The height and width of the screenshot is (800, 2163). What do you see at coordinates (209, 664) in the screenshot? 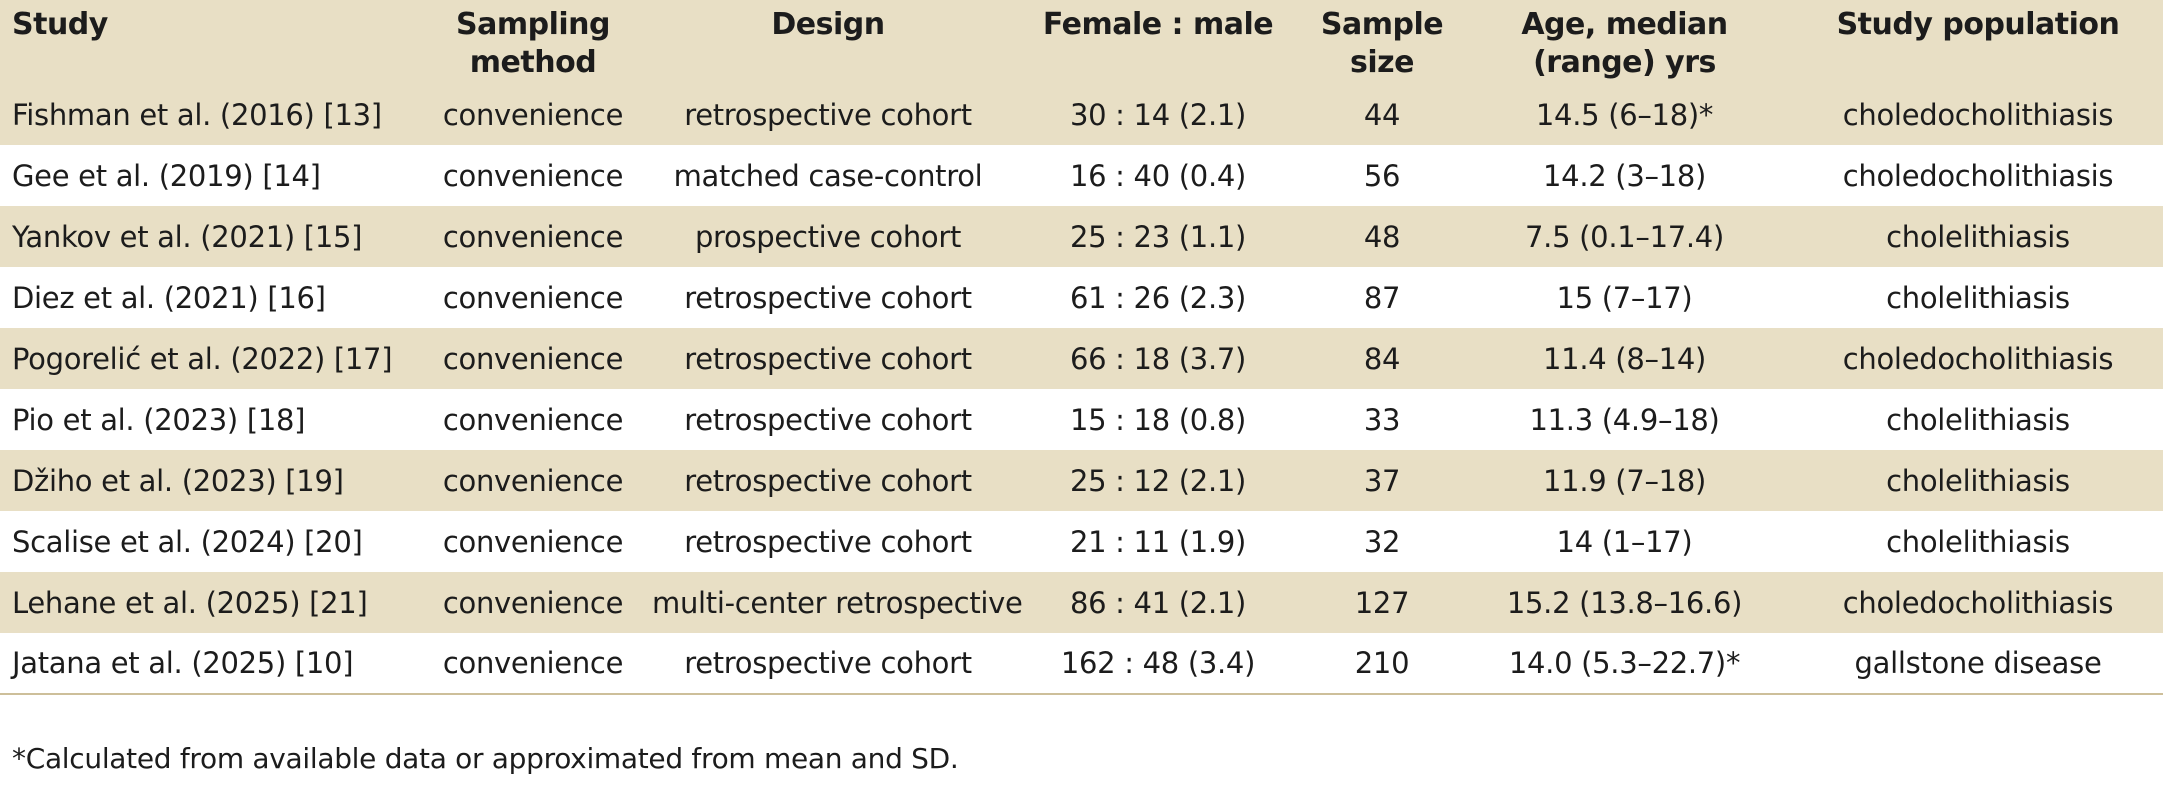
I see `cell-study: Jatana et al. (2025) [10]` at bounding box center [209, 664].